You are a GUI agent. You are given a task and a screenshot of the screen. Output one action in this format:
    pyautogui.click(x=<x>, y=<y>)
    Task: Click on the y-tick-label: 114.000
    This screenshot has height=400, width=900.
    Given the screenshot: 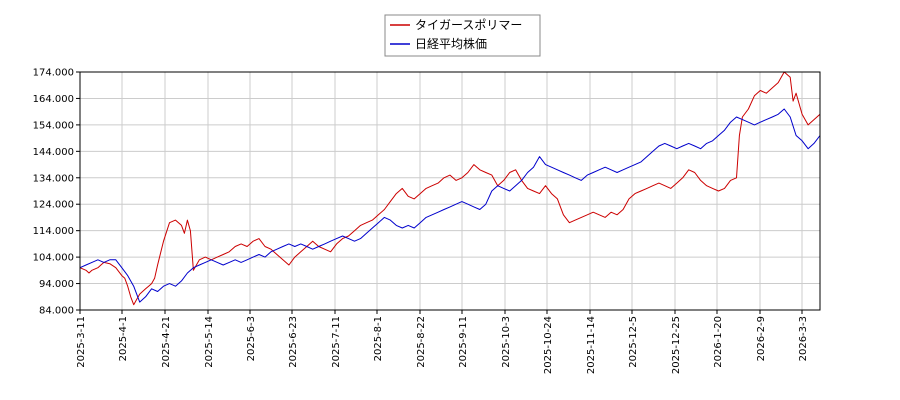 What is the action you would take?
    pyautogui.click(x=53, y=231)
    